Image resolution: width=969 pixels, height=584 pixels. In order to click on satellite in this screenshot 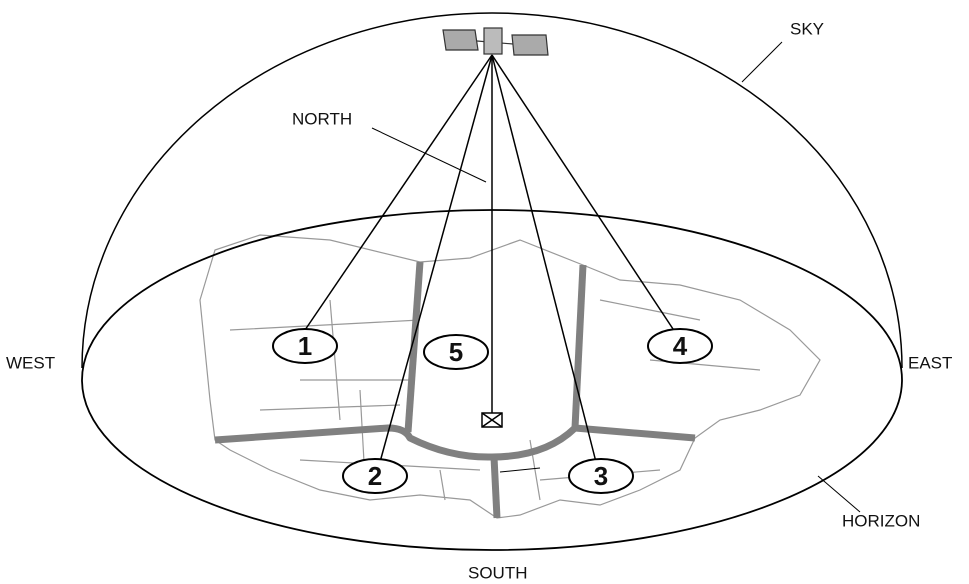, I will do `click(495, 41)`.